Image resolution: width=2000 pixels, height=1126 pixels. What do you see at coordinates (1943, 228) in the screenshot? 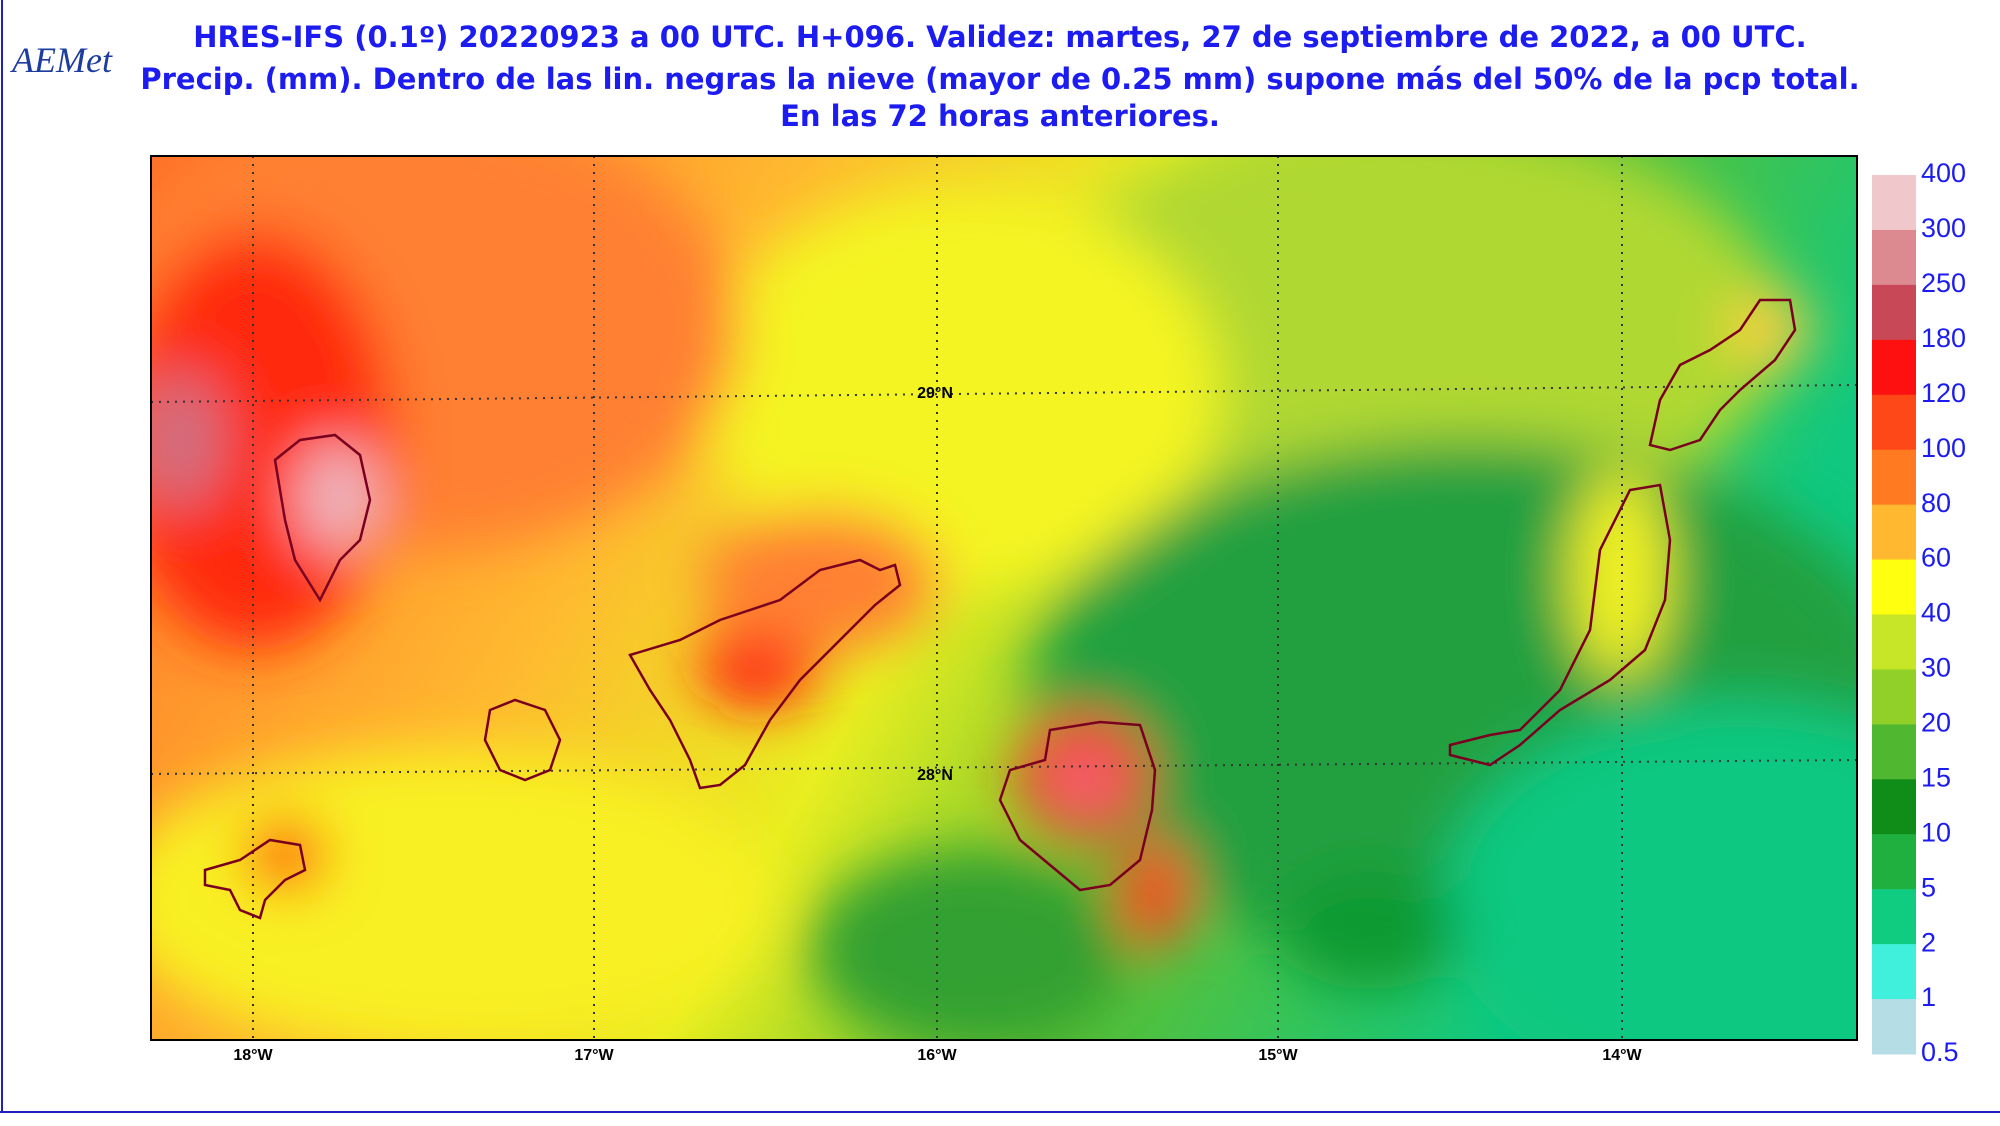
I see `legend-level: 300` at bounding box center [1943, 228].